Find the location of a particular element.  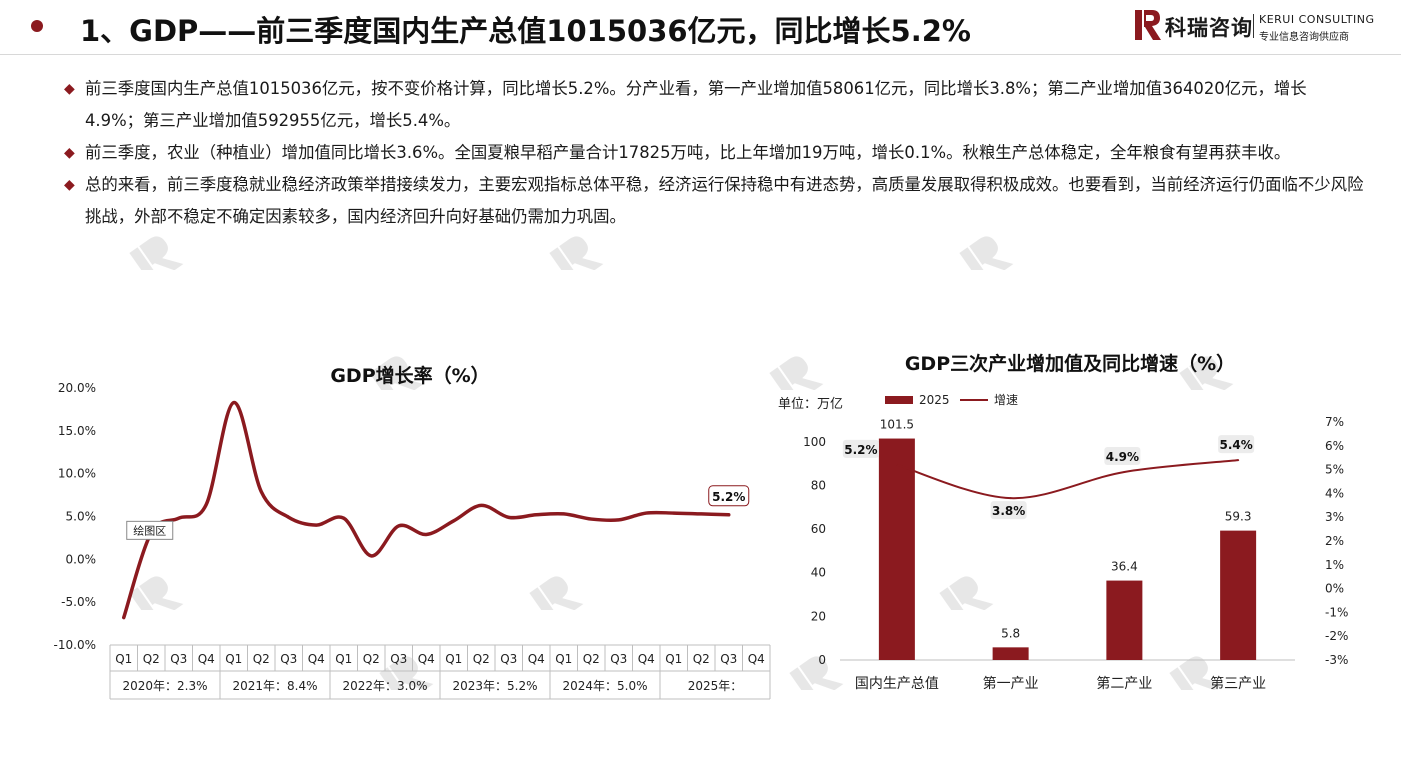

chart-title: GDP增长率（%） is located at coordinates (409, 375).